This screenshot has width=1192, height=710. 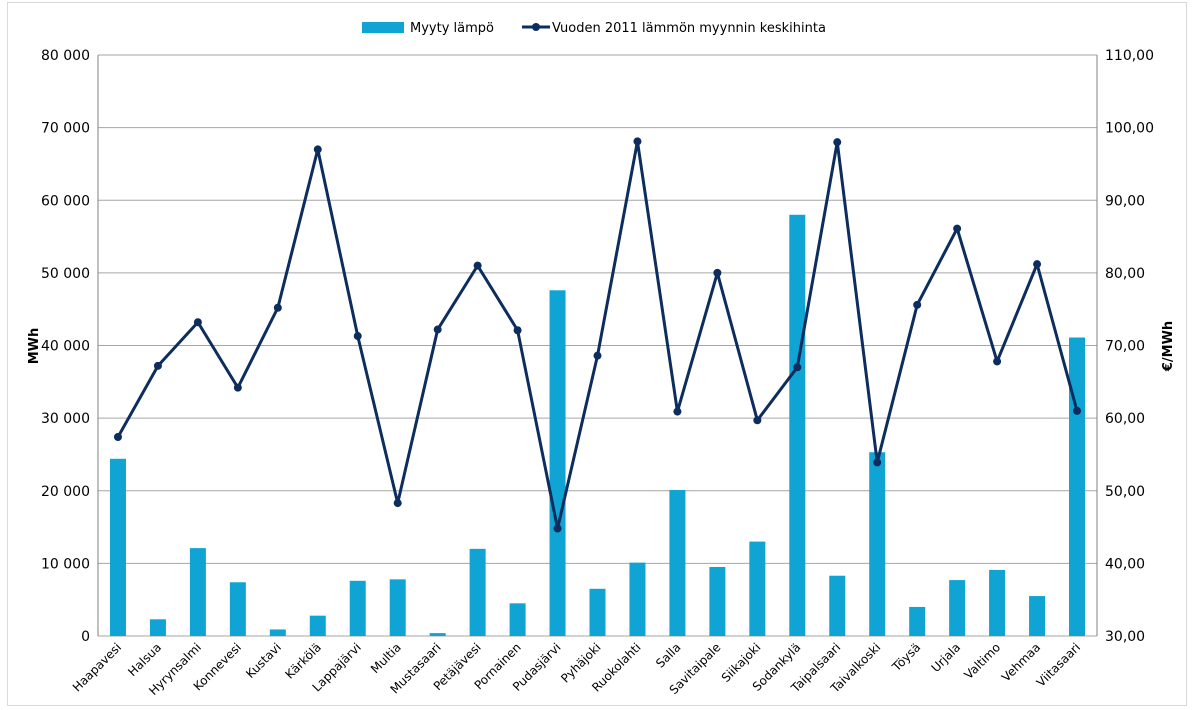 What do you see at coordinates (65, 56) in the screenshot?
I see `y-tick-label: 80 000` at bounding box center [65, 56].